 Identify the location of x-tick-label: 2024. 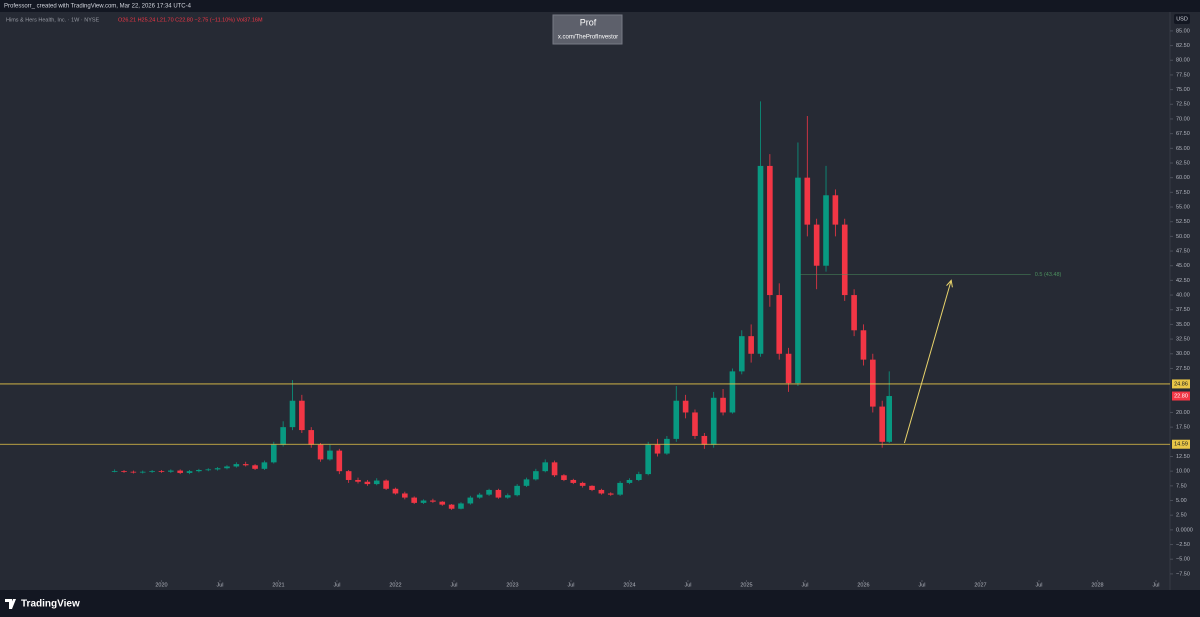
(629, 585).